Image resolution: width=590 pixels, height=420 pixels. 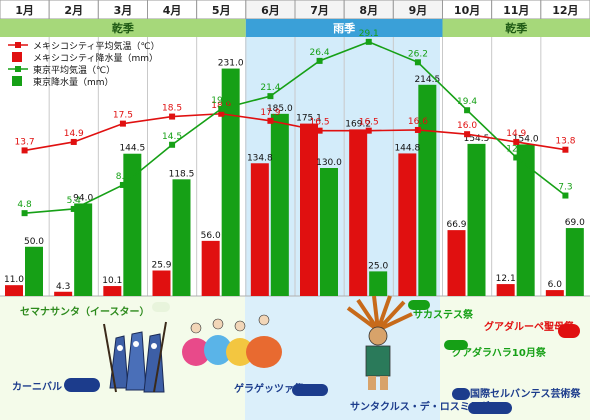 What do you see at coordinates (369, 34) in the screenshot?
I see `tokyo-temp-value-label: 29.1` at bounding box center [369, 34].